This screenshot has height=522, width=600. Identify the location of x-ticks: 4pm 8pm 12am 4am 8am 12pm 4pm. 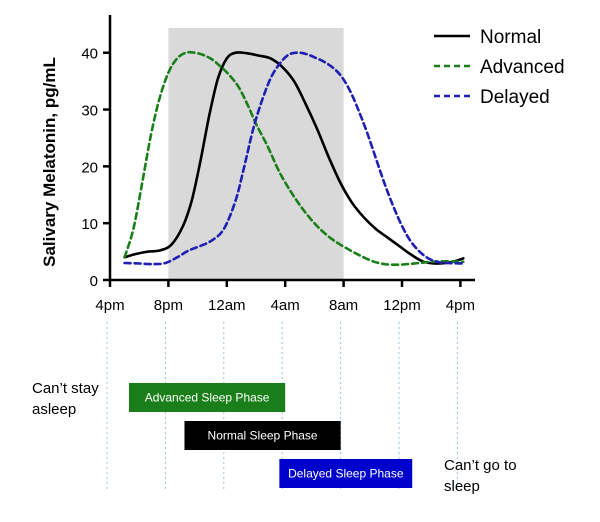
(285, 297).